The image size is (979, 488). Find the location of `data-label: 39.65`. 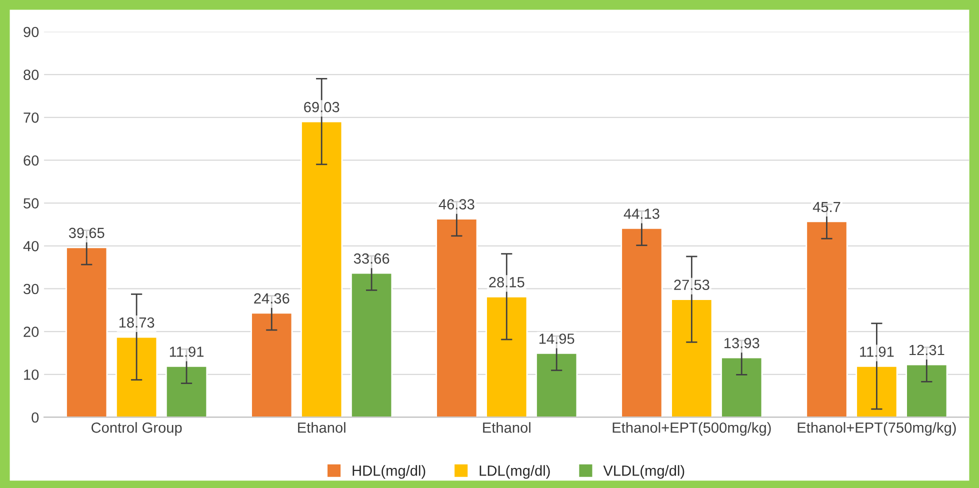

data-label: 39.65 is located at coordinates (86, 233).